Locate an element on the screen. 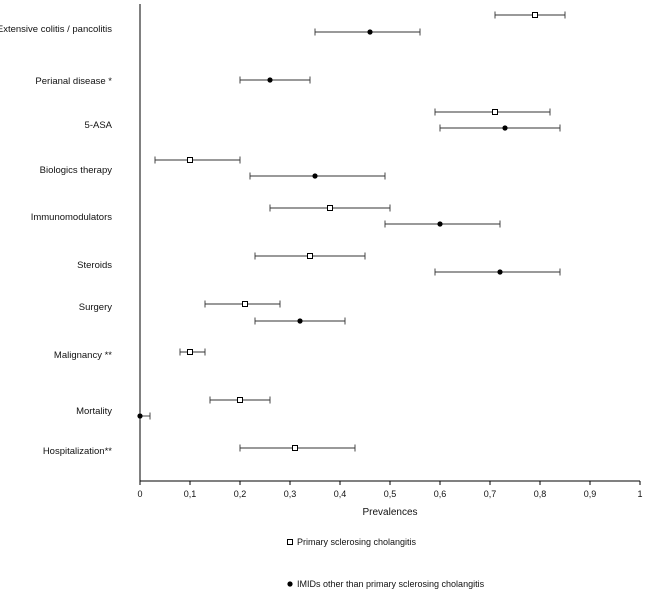 The height and width of the screenshot is (592, 646). category-label: Surgery is located at coordinates (96, 307).